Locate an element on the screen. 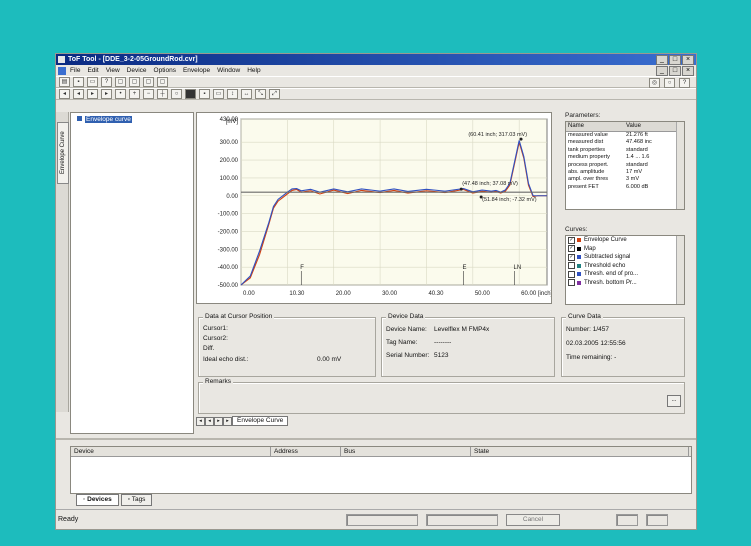  tab-next-icon: ▸ is located at coordinates (218, 421).